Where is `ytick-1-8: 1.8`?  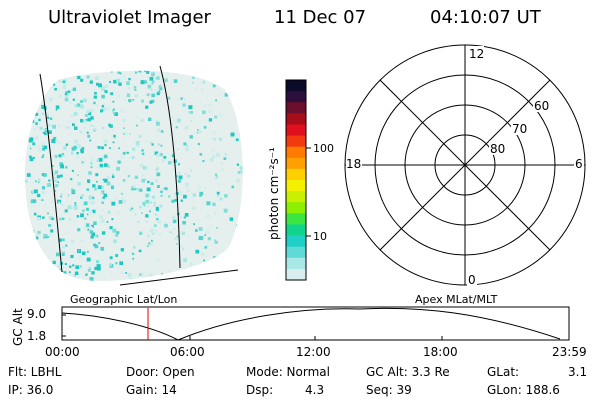 ytick-1-8: 1.8 is located at coordinates (36, 336).